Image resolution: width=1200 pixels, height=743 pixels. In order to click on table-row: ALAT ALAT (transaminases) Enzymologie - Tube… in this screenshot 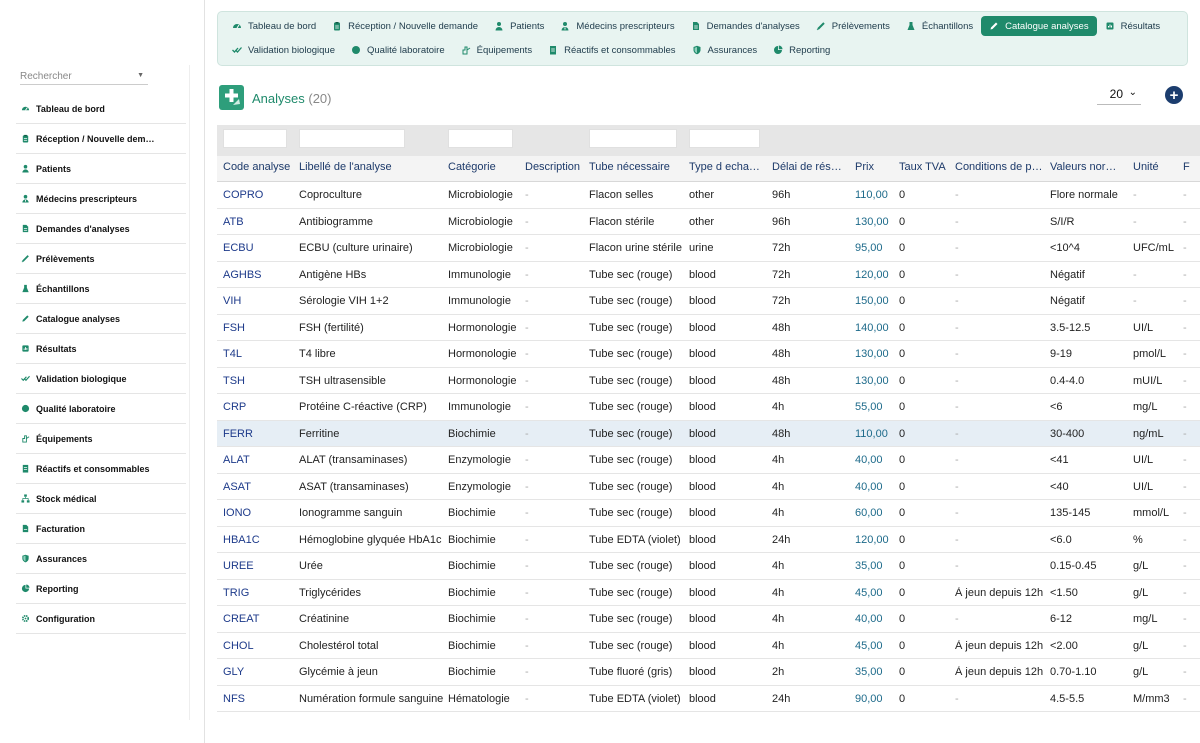, I will do `click(708, 460)`.